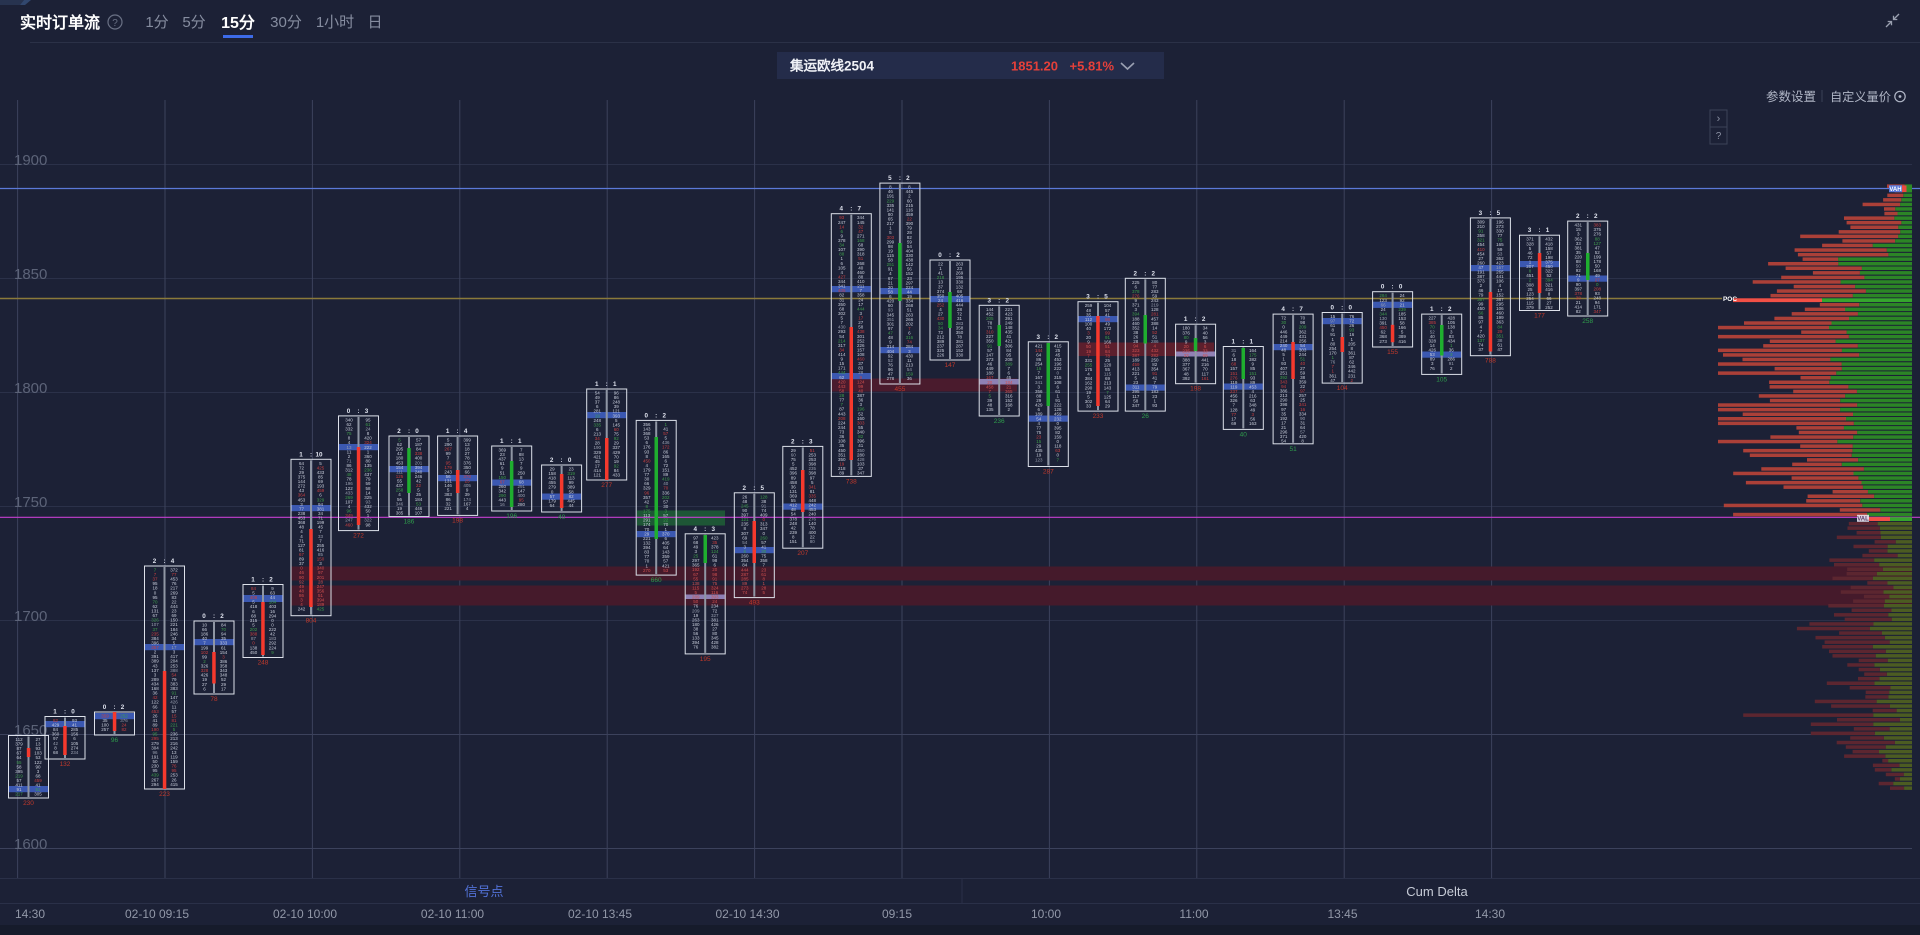 Image resolution: width=1920 pixels, height=935 pixels. What do you see at coordinates (1500, 249) in the screenshot?
I see `svg-text: 59` at bounding box center [1500, 249].